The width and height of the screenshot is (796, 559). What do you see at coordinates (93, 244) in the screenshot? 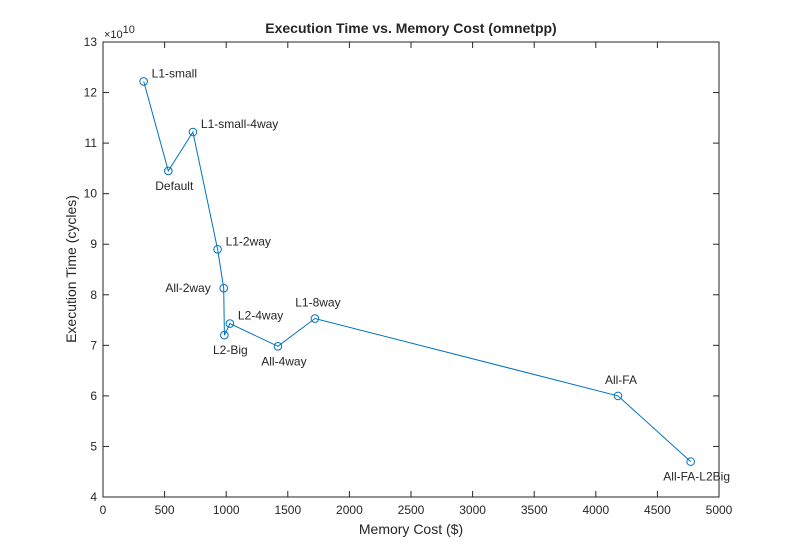
I see `y-tick-label: 9` at bounding box center [93, 244].